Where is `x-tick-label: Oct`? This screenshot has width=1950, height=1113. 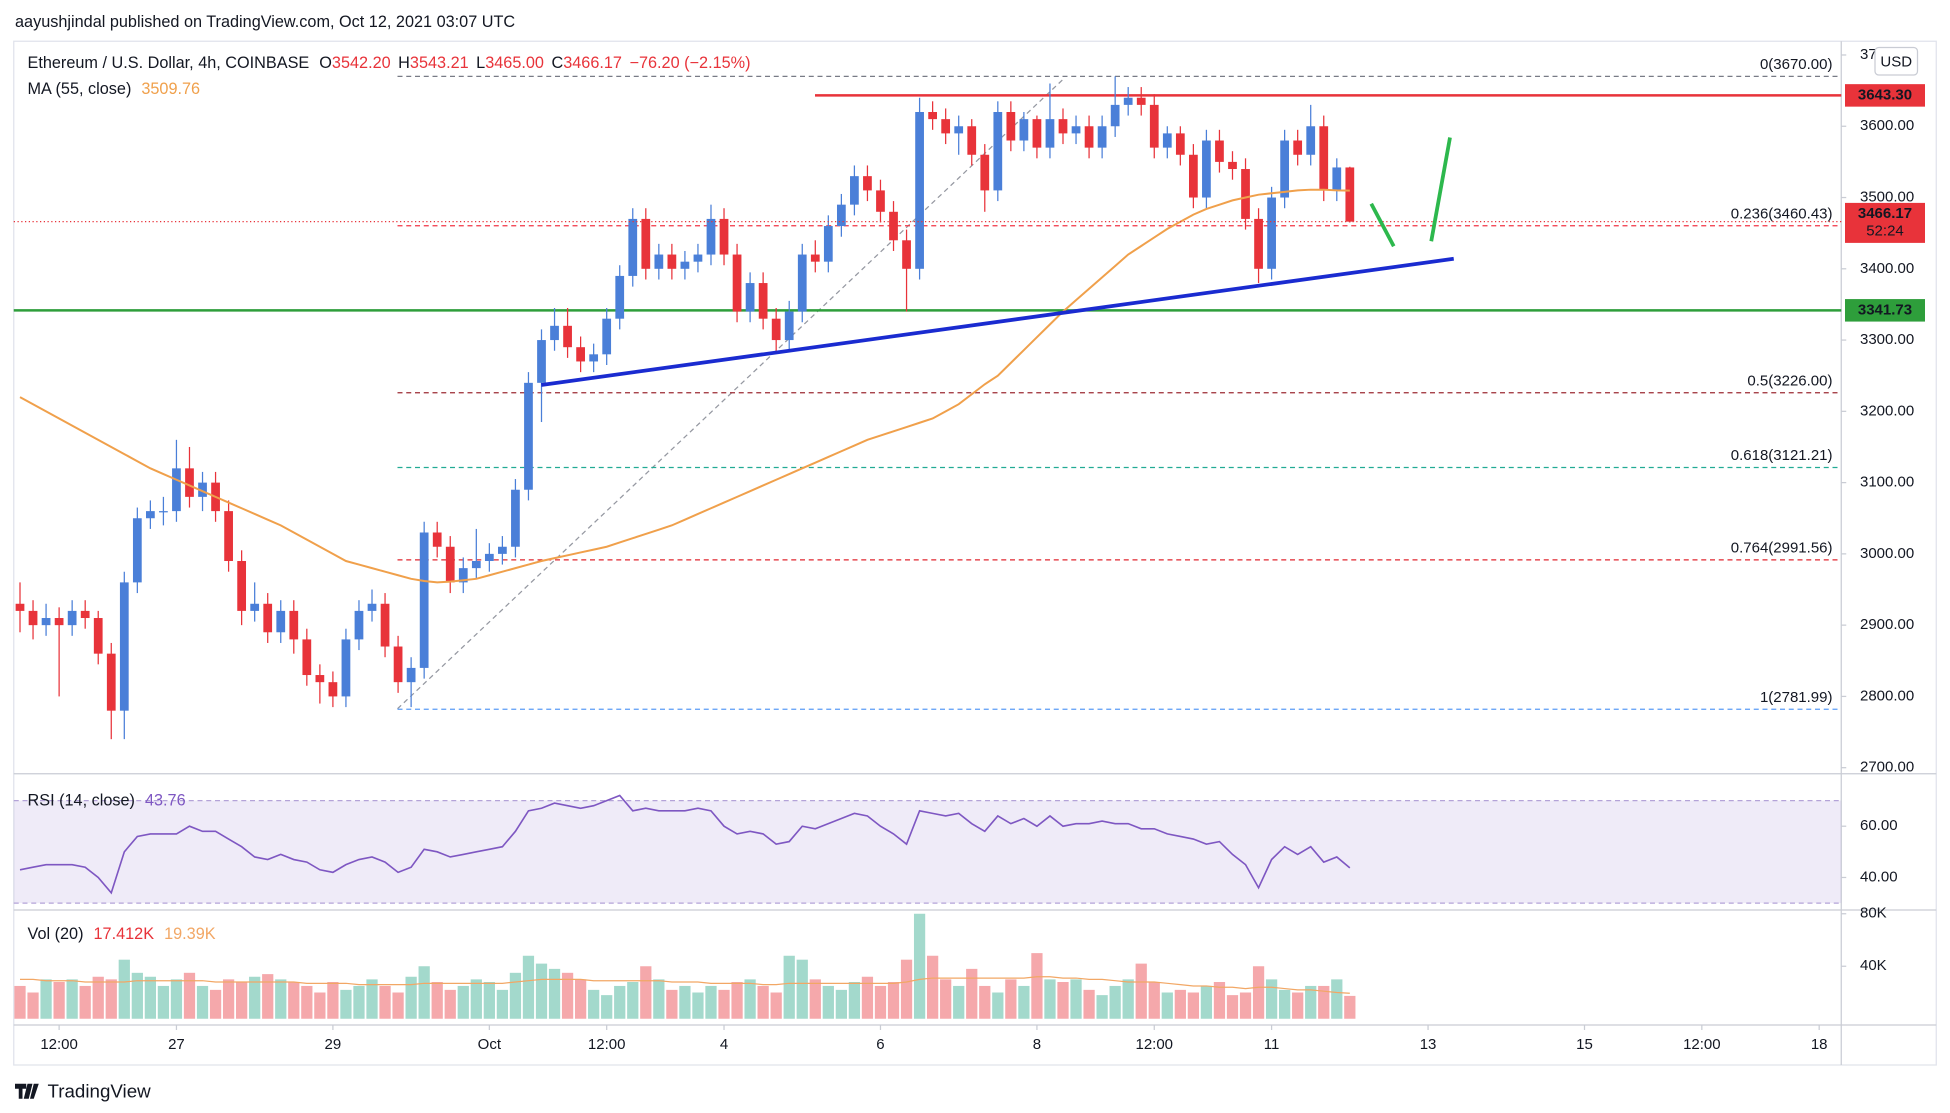 x-tick-label: Oct is located at coordinates (490, 1044).